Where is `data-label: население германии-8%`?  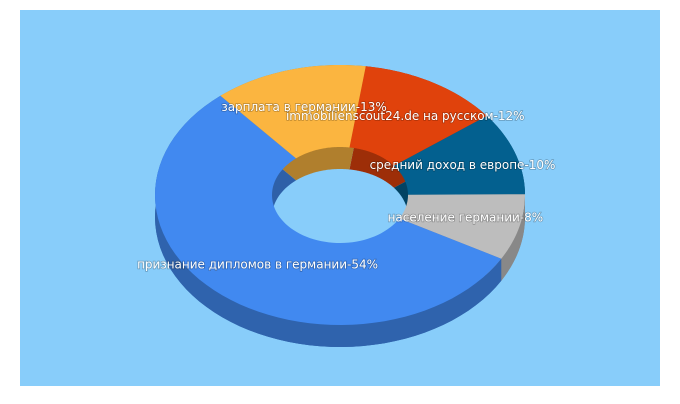
data-label: население германии-8% is located at coordinates (466, 217).